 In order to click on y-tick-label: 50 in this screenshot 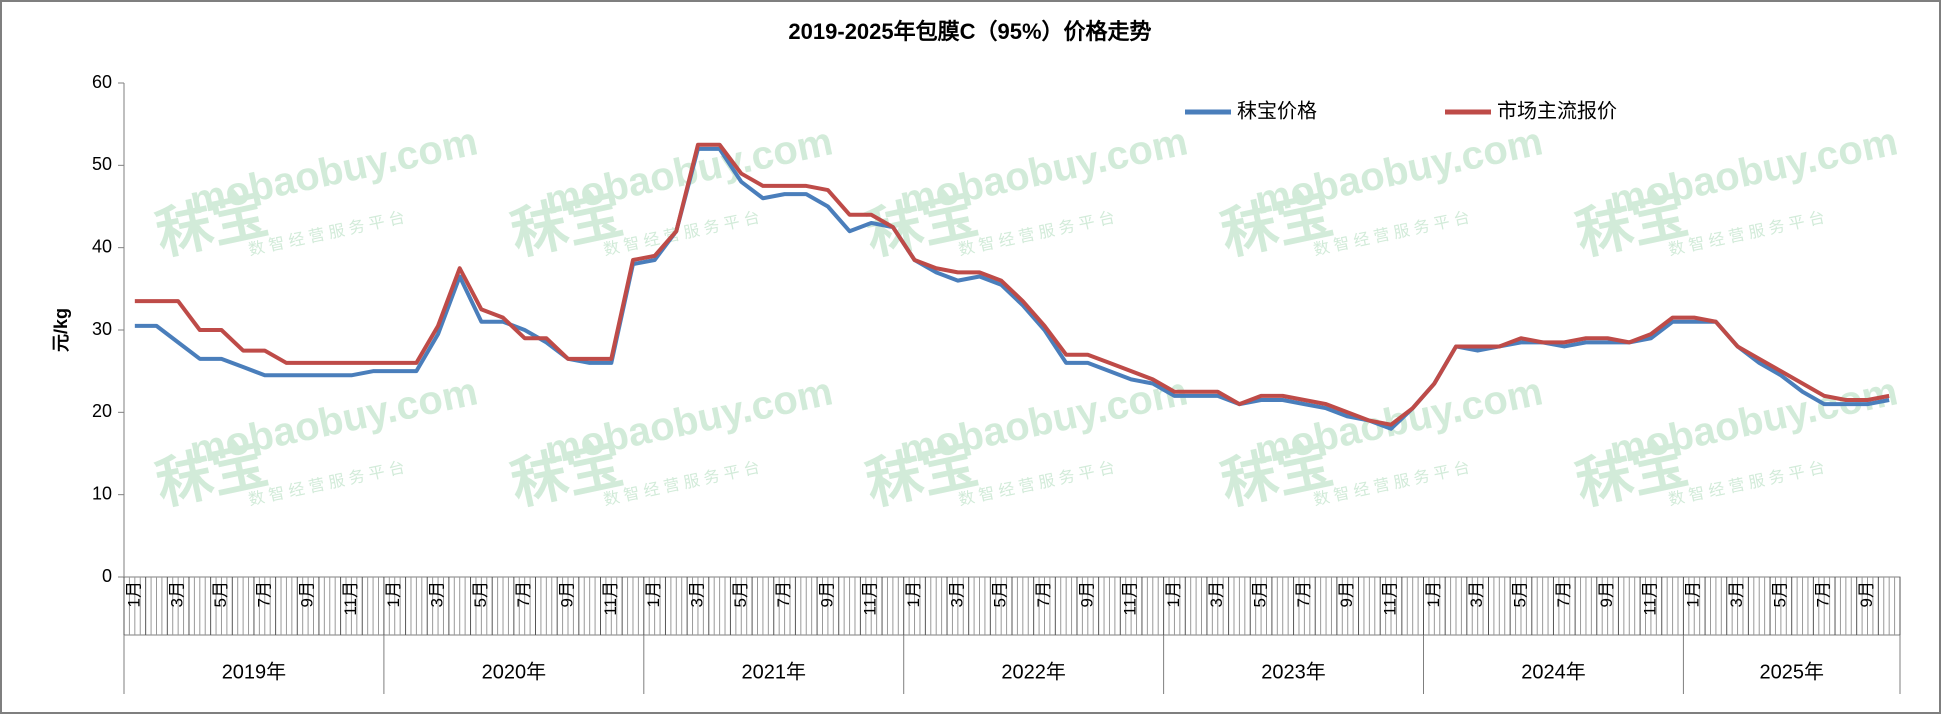, I will do `click(102, 164)`.